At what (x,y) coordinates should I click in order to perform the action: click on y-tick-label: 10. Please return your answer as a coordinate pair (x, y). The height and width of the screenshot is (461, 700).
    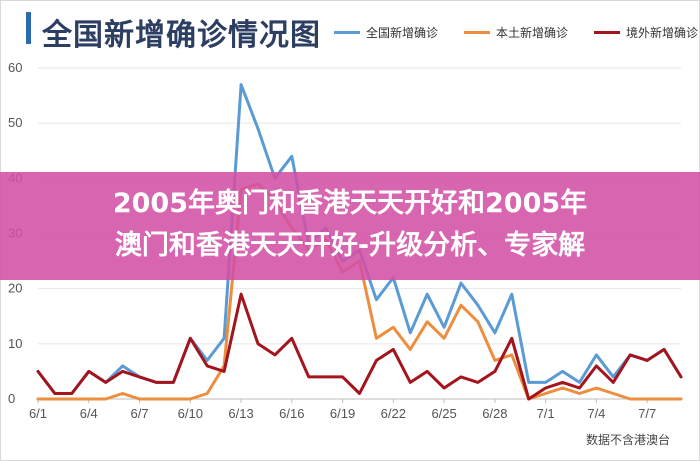
    Looking at the image, I should click on (15, 343).